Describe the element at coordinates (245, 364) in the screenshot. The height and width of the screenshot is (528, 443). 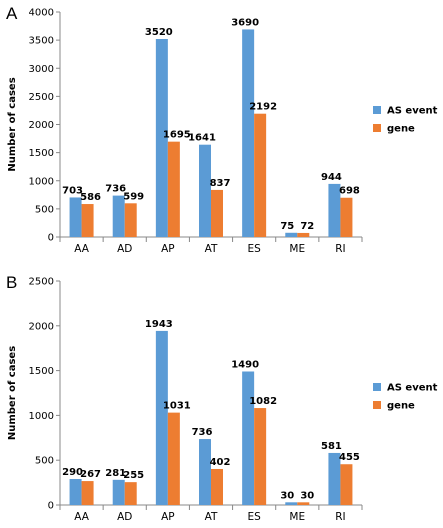
I see `data-label: 1490` at that location.